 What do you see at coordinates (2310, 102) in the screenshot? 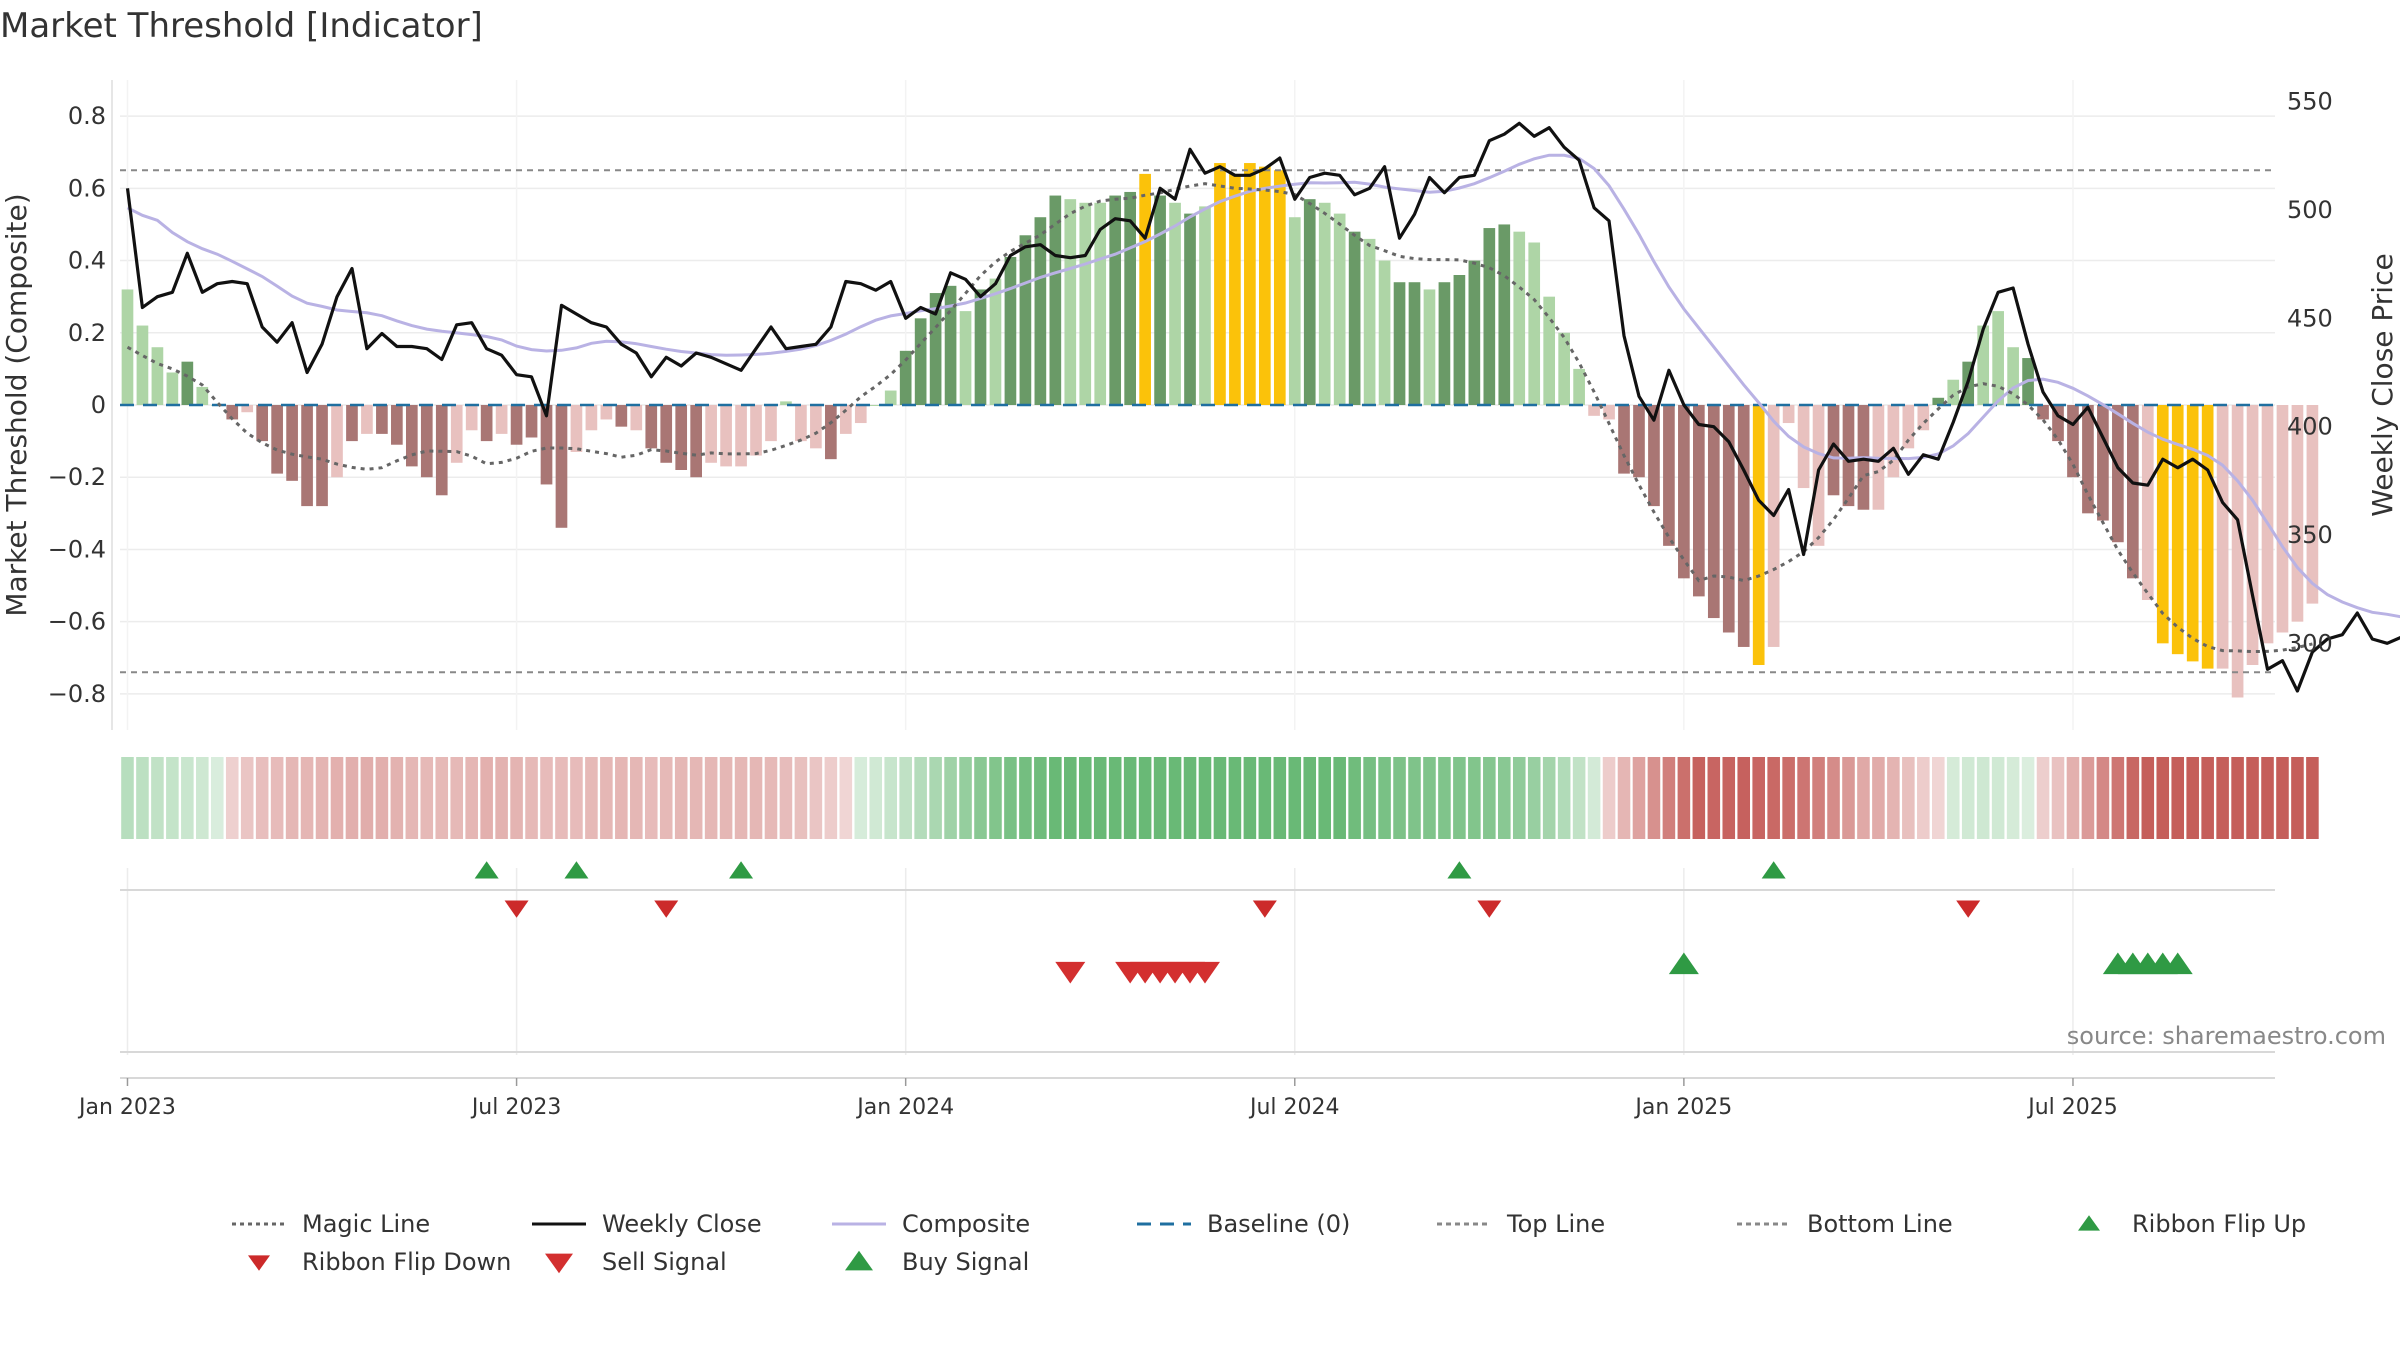
I see `y2-tick-label: 550` at bounding box center [2310, 102].